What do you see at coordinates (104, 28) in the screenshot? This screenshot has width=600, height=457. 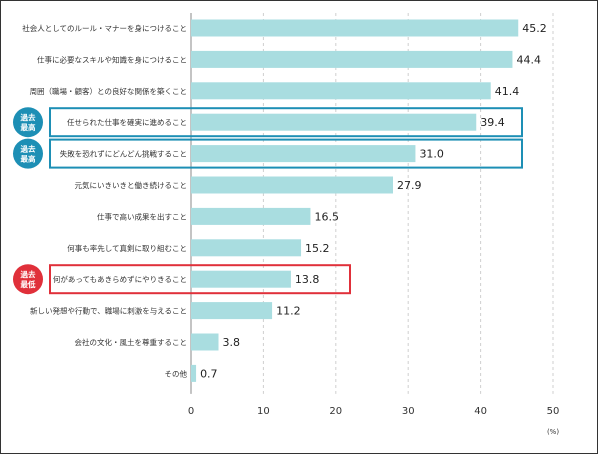 I see `category-label: 社会人としてのルール・マナーを身につけること` at bounding box center [104, 28].